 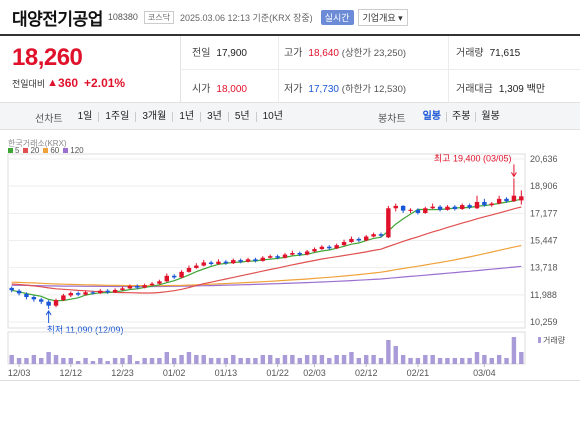 What do you see at coordinates (522, 89) in the screenshot?
I see `amount-value: 1,309 백만` at bounding box center [522, 89].